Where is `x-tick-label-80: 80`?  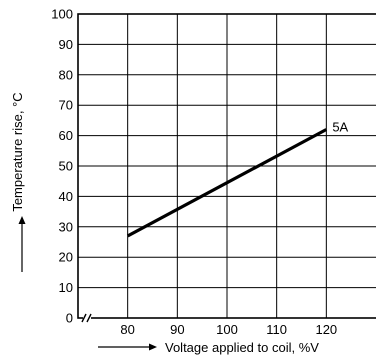 x-tick-label-80: 80 is located at coordinates (127, 329).